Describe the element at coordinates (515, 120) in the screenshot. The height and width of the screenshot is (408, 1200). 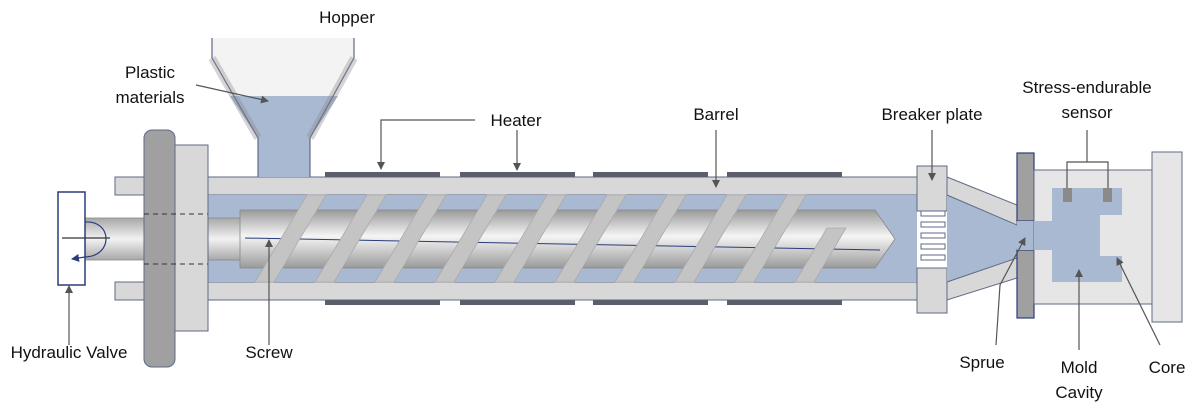
I see `label-heater: Heater` at that location.